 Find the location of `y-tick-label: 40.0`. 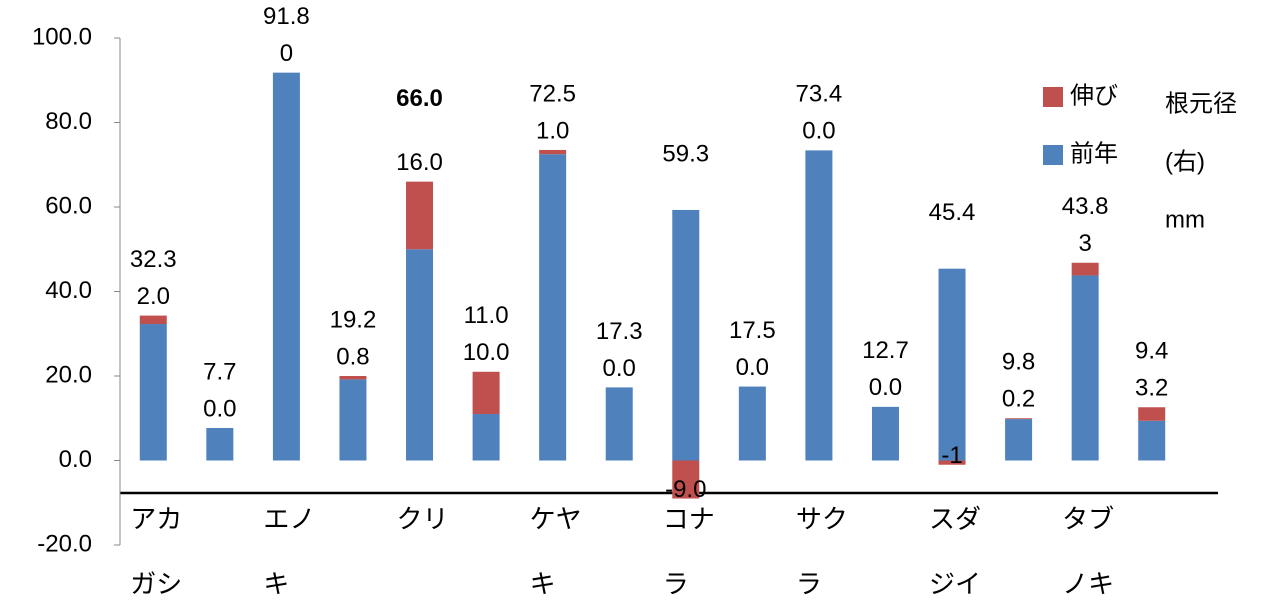

y-tick-label: 40.0 is located at coordinates (68, 290).